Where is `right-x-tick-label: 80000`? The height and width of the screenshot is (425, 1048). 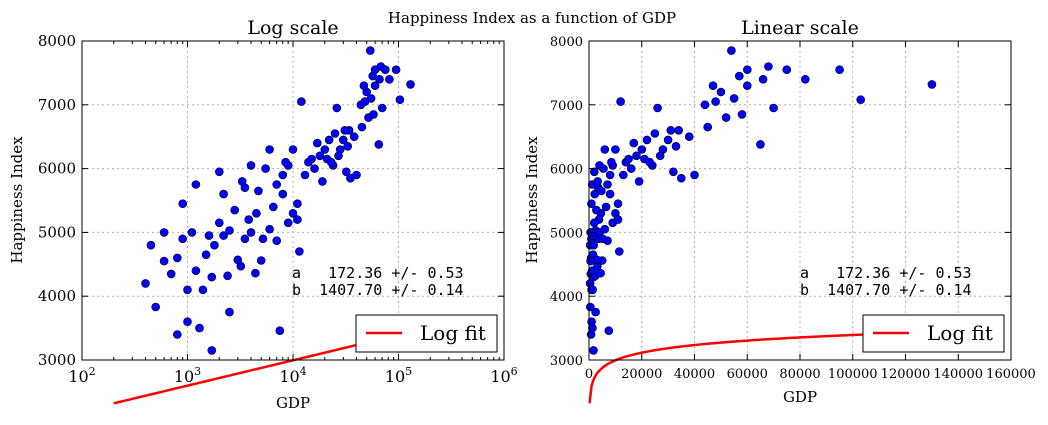 right-x-tick-label: 80000 is located at coordinates (799, 374).